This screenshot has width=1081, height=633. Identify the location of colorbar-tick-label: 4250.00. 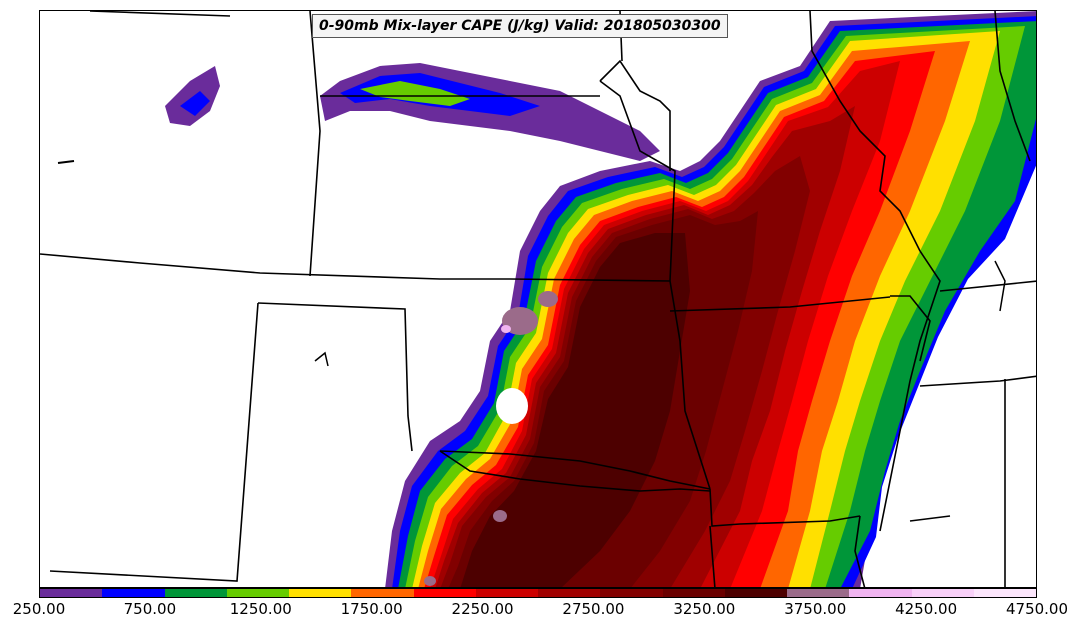
(926, 609).